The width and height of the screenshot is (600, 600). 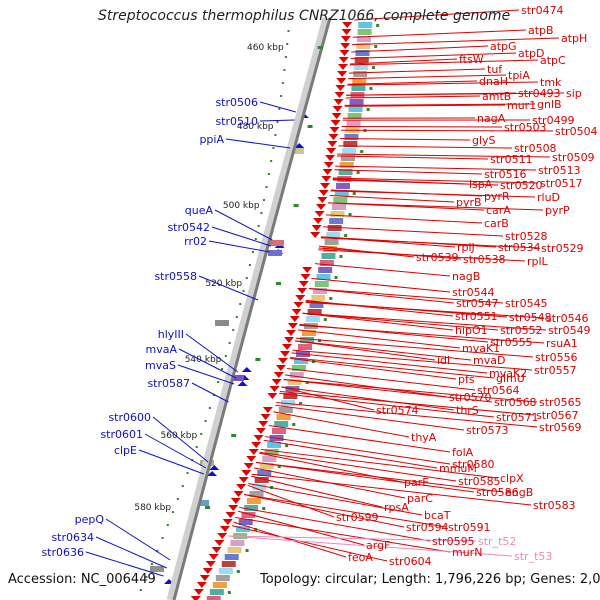 I want to click on trna-label-leader, so click(x=370, y=546).